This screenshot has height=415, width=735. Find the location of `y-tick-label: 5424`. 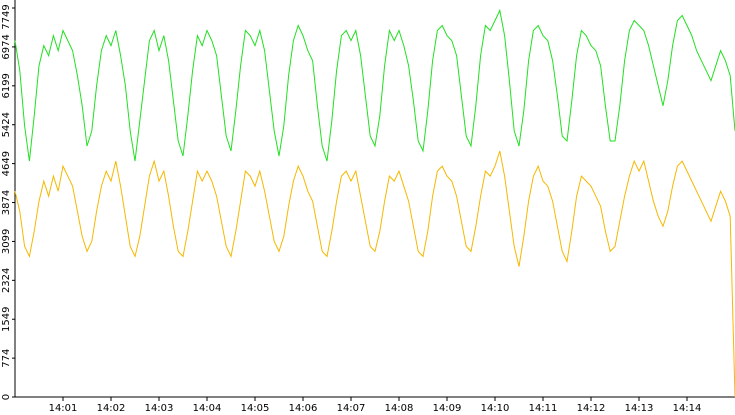

y-tick-label: 5424 is located at coordinates (6, 124).